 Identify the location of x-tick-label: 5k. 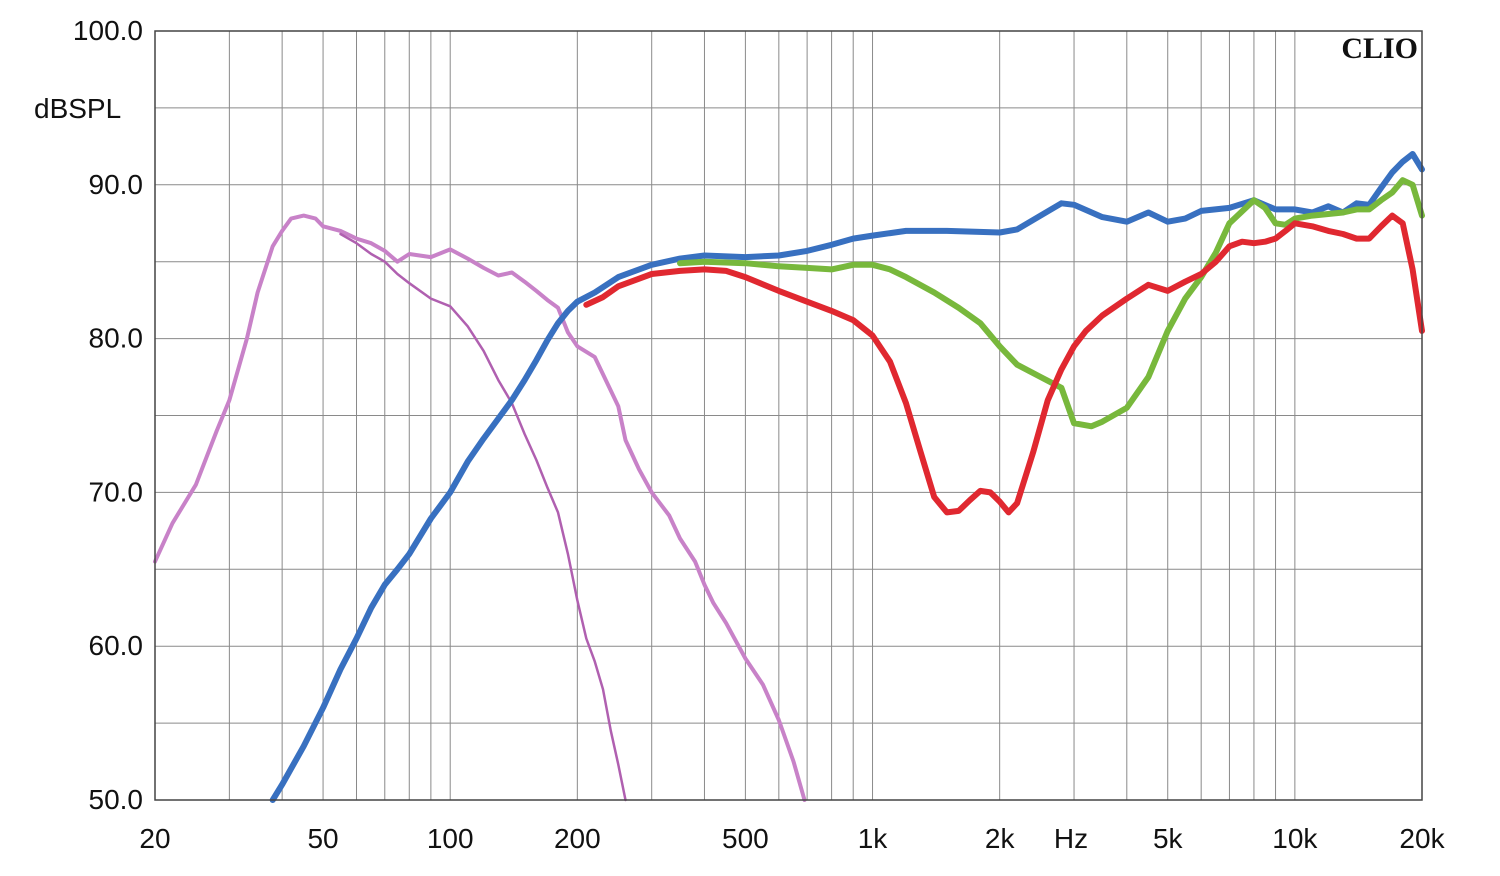
(1168, 838).